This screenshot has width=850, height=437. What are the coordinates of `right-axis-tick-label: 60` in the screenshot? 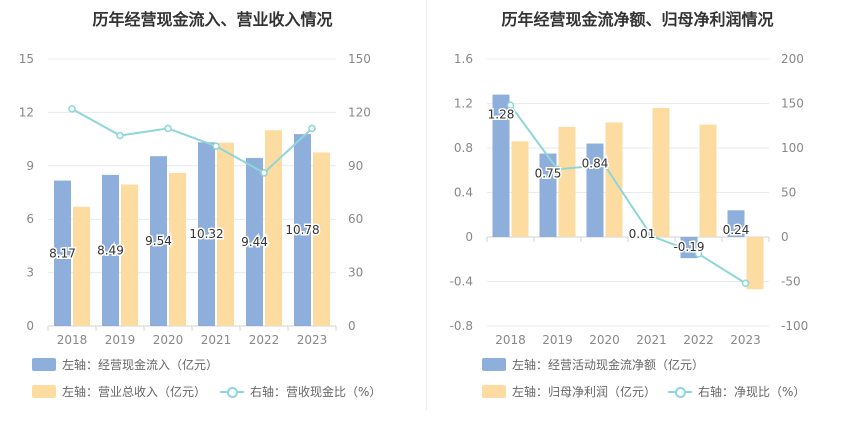 It's located at (355, 219).